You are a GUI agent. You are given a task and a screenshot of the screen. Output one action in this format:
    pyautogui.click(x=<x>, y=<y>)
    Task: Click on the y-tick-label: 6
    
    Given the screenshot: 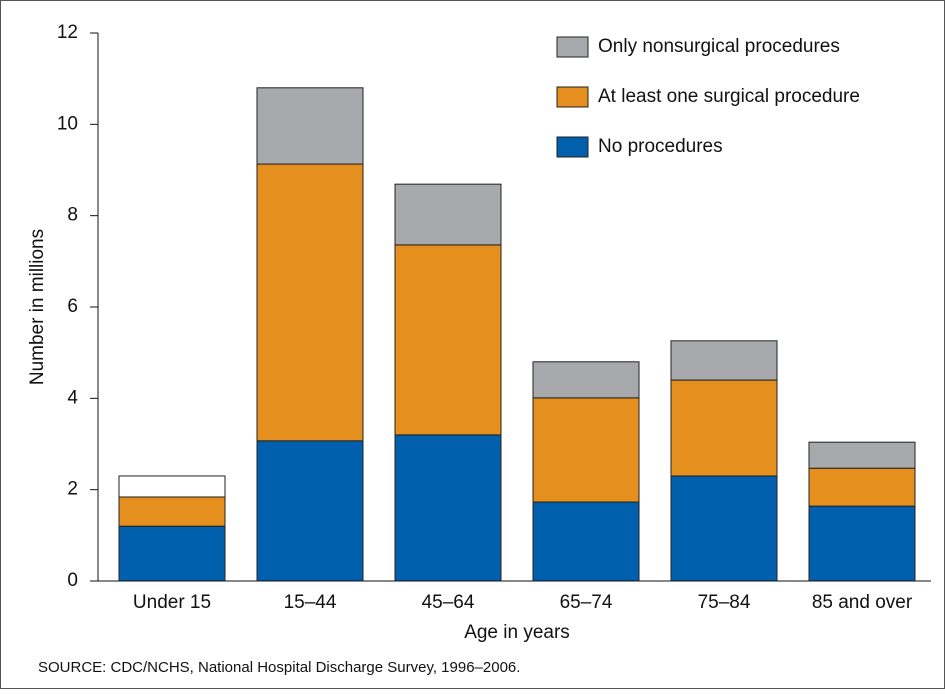 What is the action you would take?
    pyautogui.click(x=72, y=306)
    